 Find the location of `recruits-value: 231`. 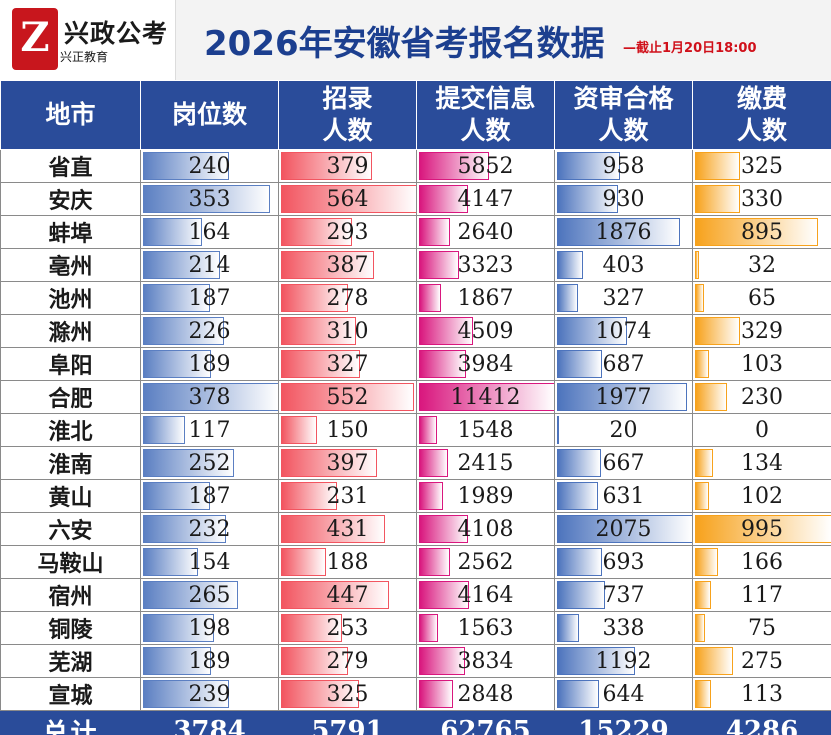

recruits-value: 231 is located at coordinates (347, 496).